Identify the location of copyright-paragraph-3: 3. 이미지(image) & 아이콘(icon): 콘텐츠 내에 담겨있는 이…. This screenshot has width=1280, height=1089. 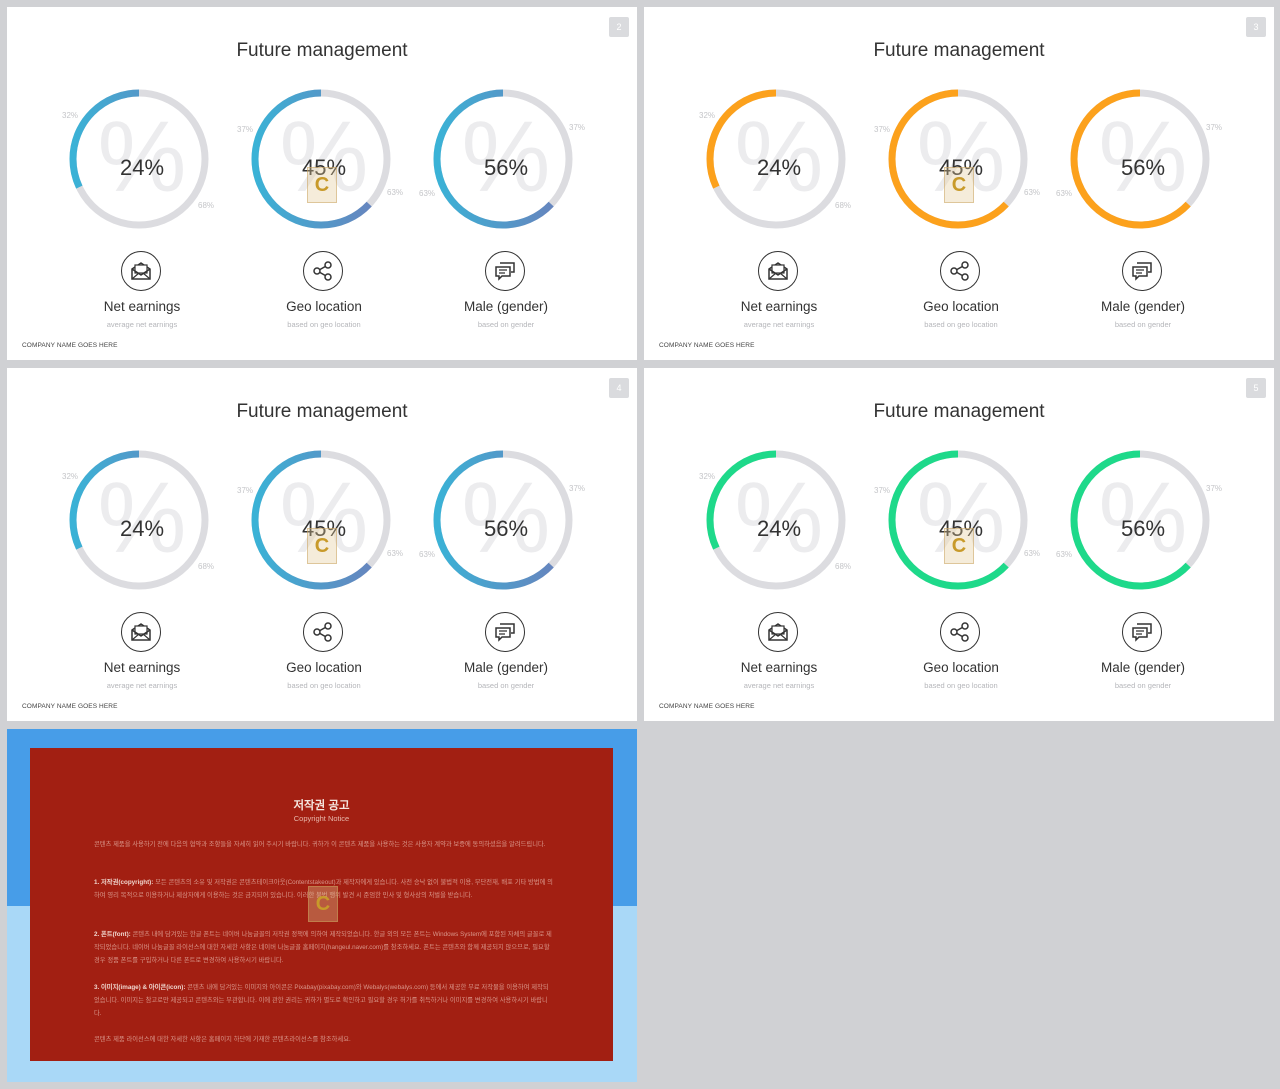
(324, 1000).